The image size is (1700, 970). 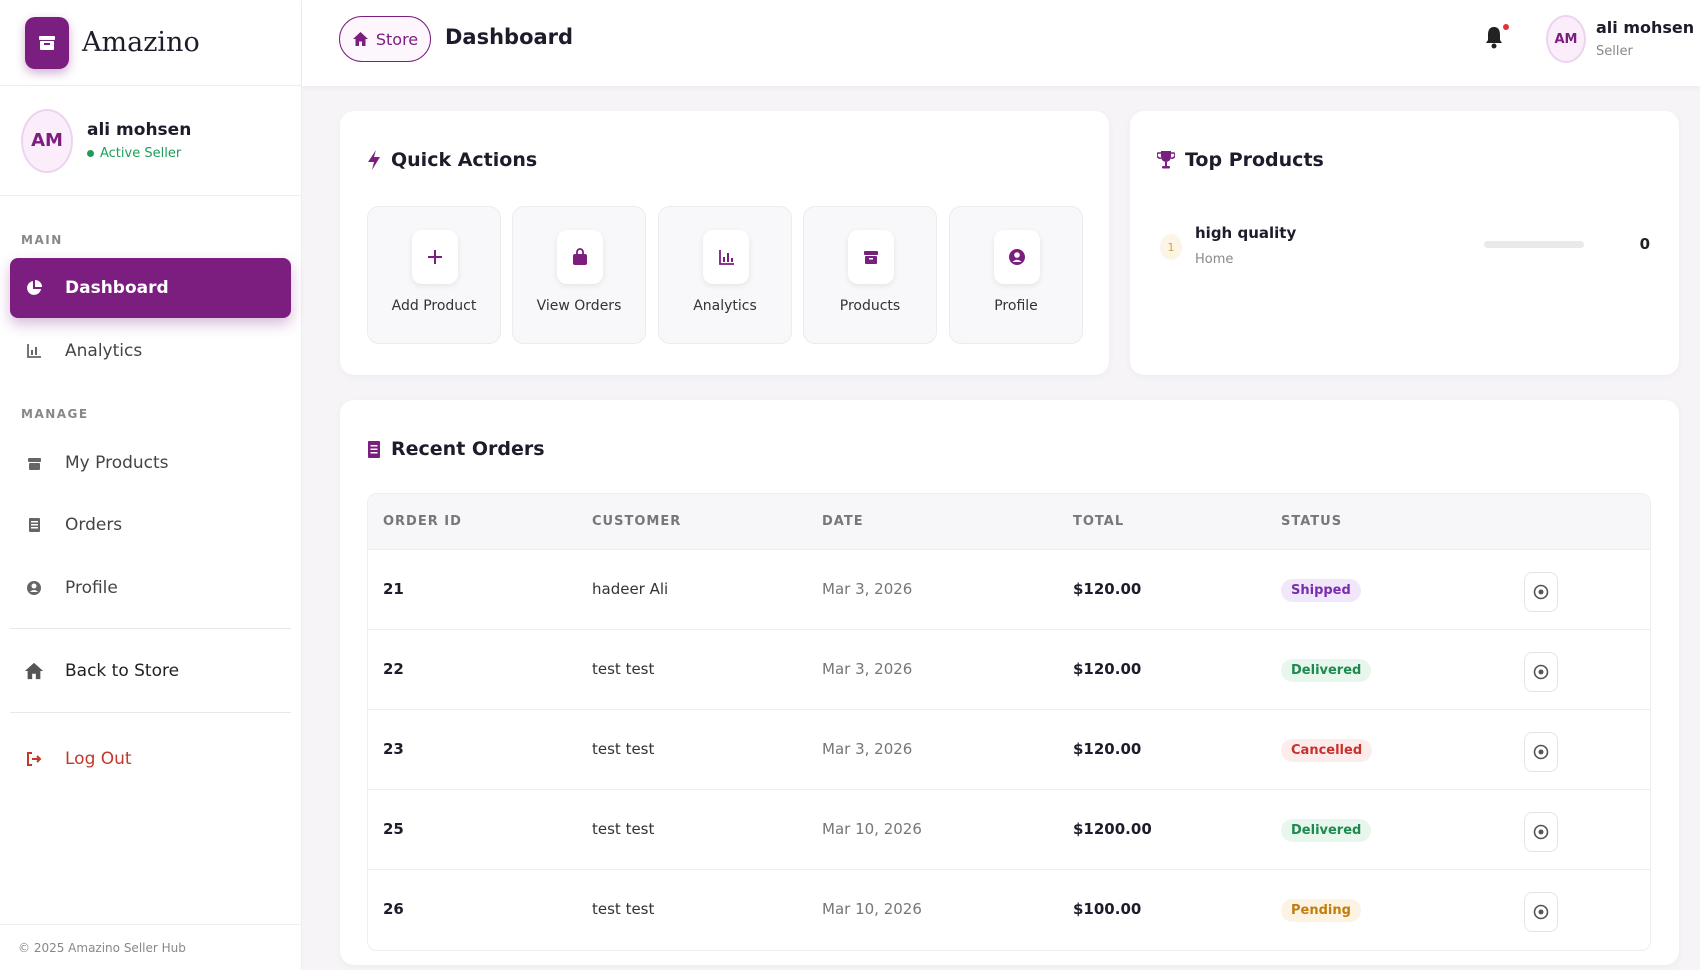 I want to click on page-title: Dashboard, so click(x=509, y=37).